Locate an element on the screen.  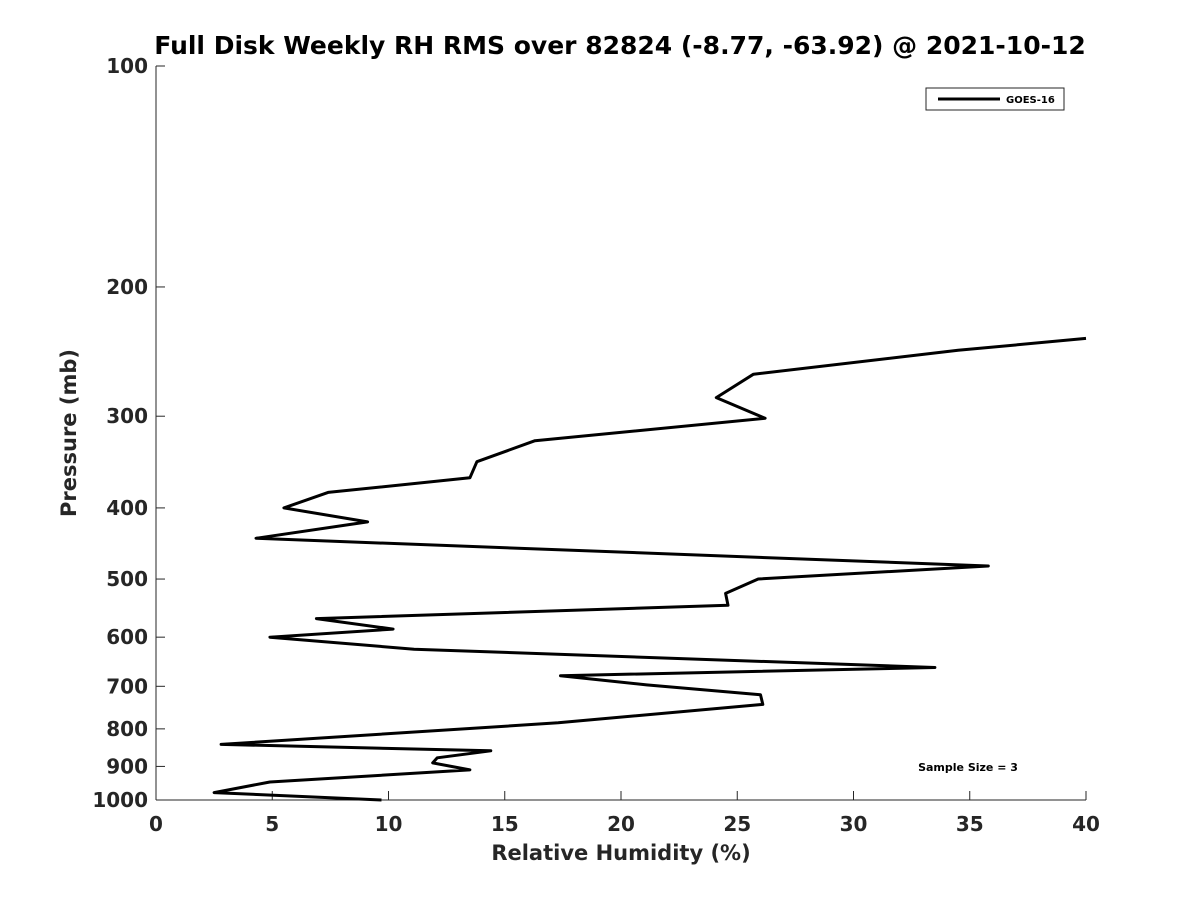
y-tick-label: 300 is located at coordinates (127, 416).